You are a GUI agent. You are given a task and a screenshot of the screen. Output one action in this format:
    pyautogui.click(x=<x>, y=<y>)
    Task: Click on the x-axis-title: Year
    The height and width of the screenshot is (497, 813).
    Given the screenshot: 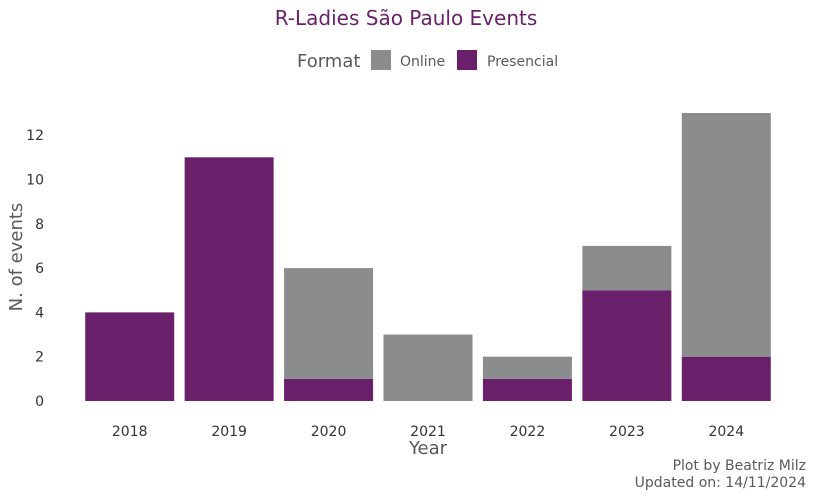 What is the action you would take?
    pyautogui.click(x=428, y=448)
    